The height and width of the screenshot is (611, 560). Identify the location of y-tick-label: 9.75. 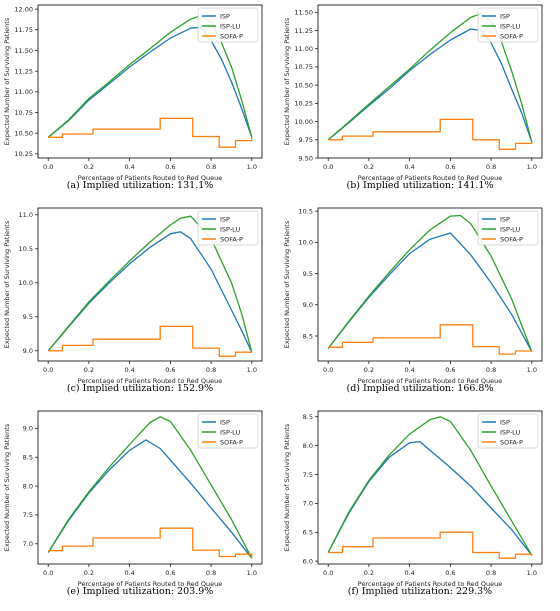
(306, 140).